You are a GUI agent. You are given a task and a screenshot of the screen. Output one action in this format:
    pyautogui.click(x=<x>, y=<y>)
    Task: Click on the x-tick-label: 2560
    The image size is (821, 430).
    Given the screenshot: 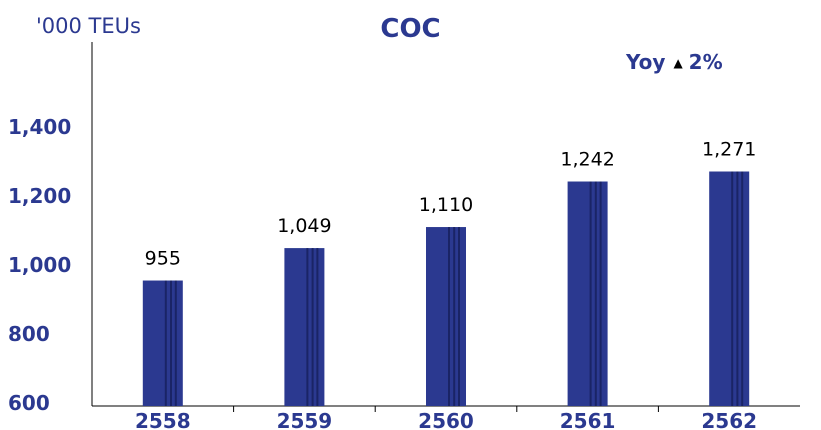 What is the action you would take?
    pyautogui.click(x=446, y=419)
    